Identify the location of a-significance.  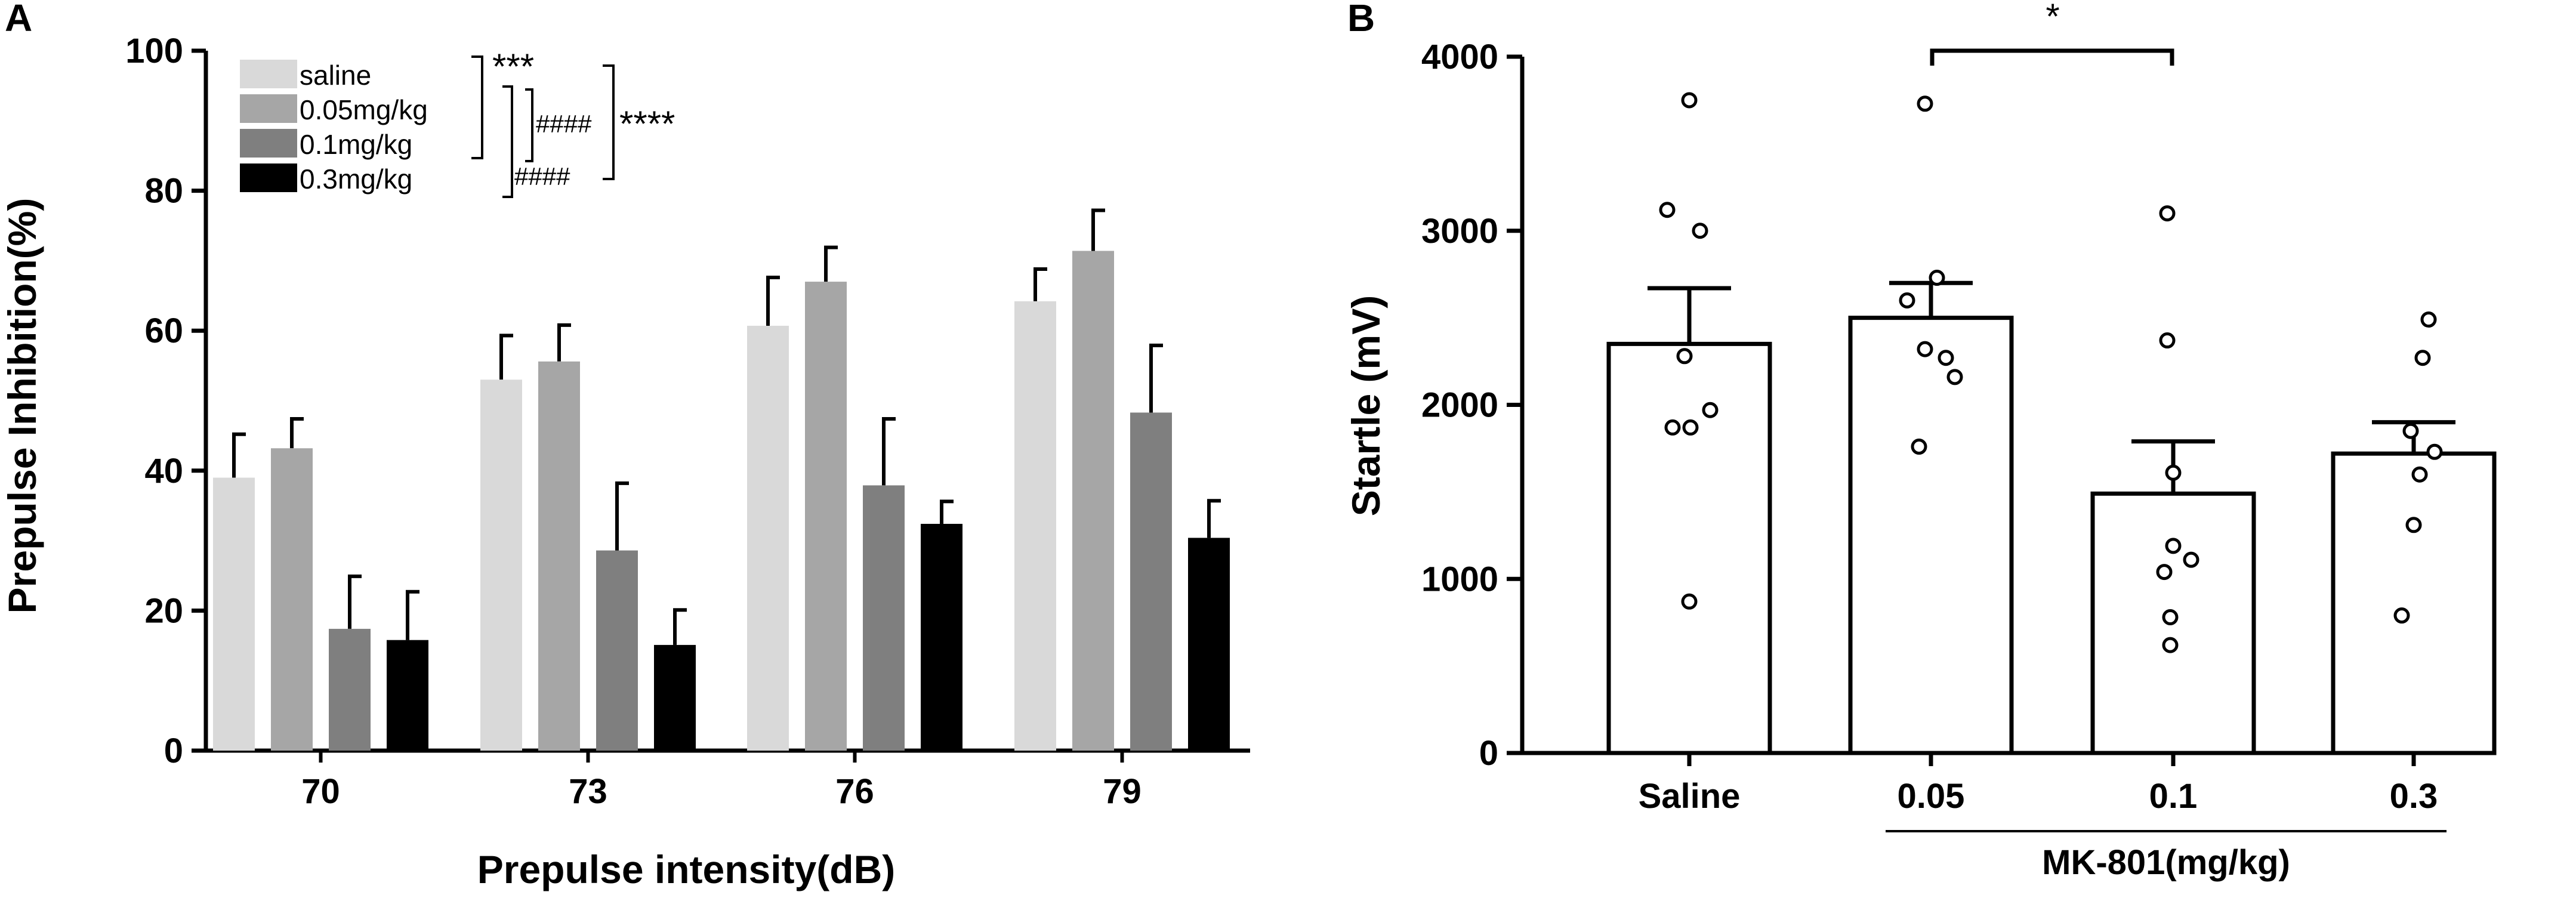
(543, 126).